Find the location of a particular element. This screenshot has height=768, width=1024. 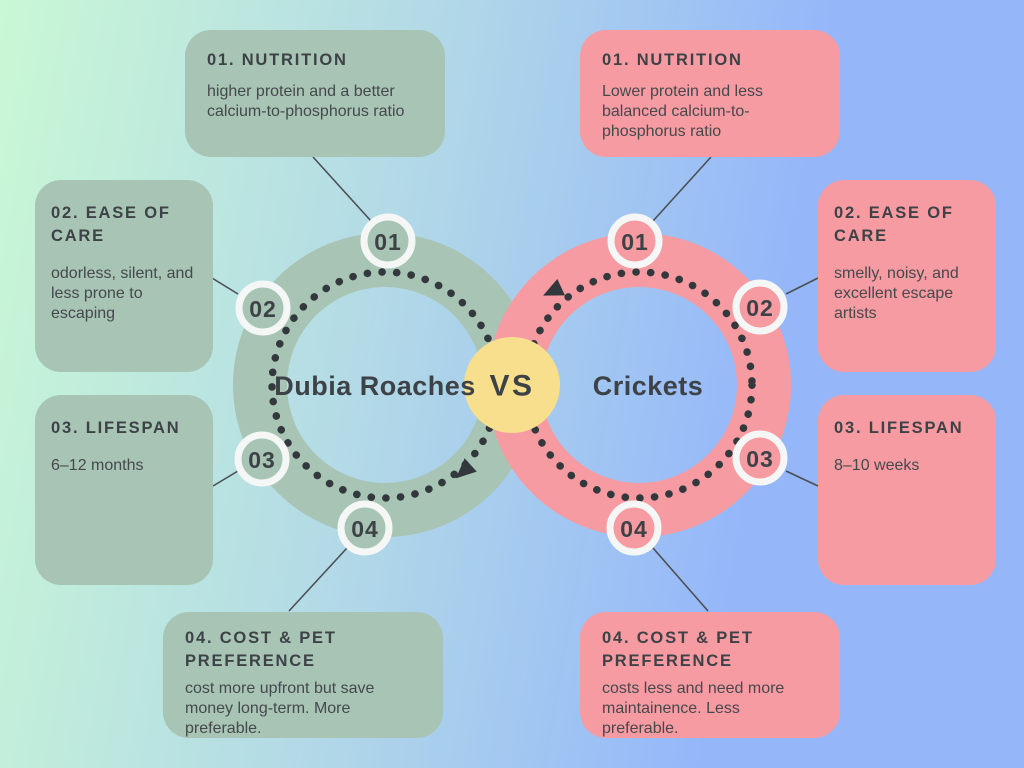

left-node-01-label: 01 is located at coordinates (388, 242).